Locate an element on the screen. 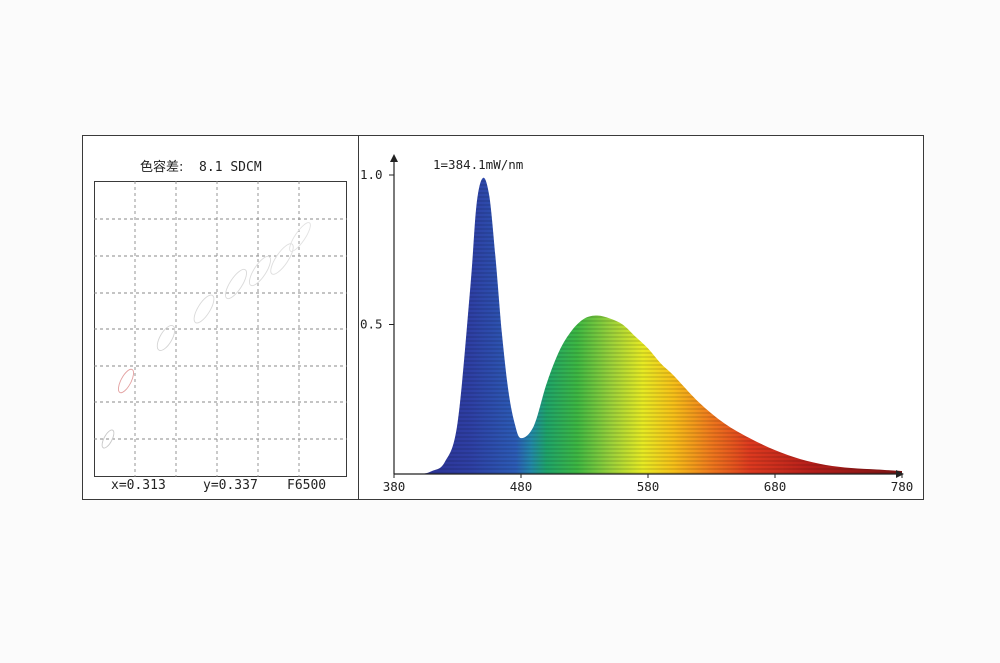 This screenshot has width=1000, height=663. cie-title: 色容差: 8.1 SDCM is located at coordinates (201, 165).